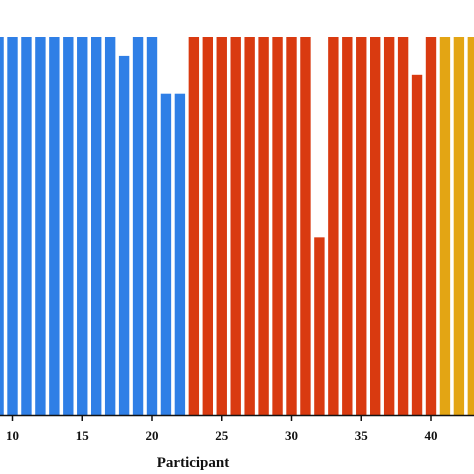 Image resolution: width=474 pixels, height=474 pixels. I want to click on x-tick-label-15: 15, so click(83, 435).